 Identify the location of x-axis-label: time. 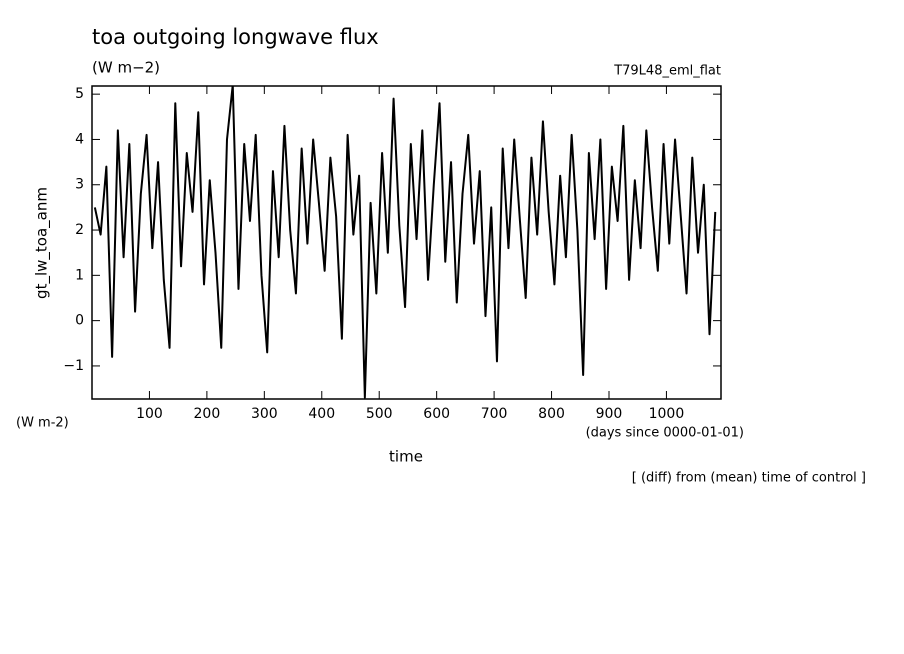
(406, 457).